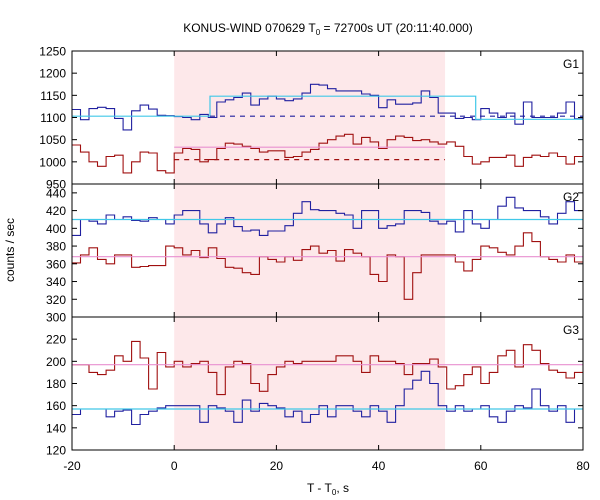  Describe the element at coordinates (56, 340) in the screenshot. I see `y-tick-label: 220` at that location.